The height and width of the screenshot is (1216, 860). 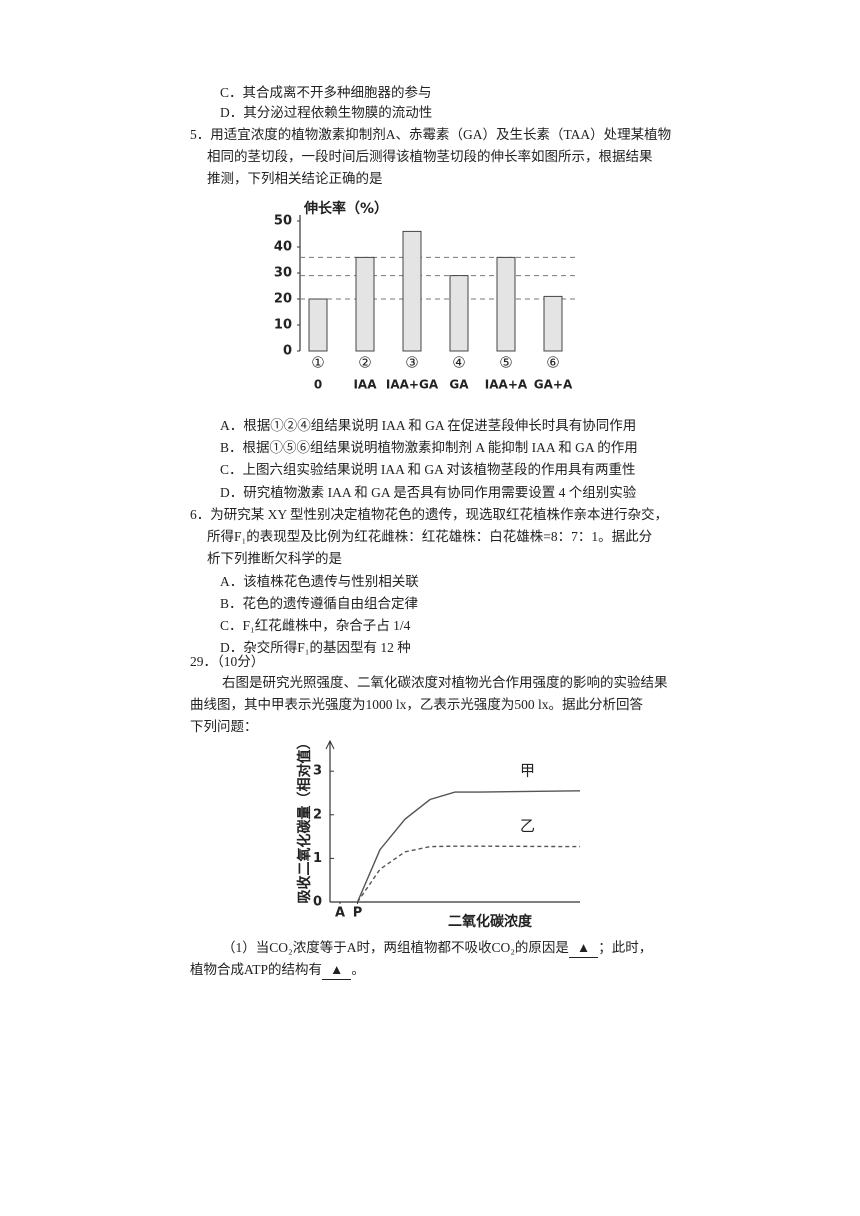 I want to click on option: A．该植株花色遗传与性别相关联, so click(x=319, y=581).